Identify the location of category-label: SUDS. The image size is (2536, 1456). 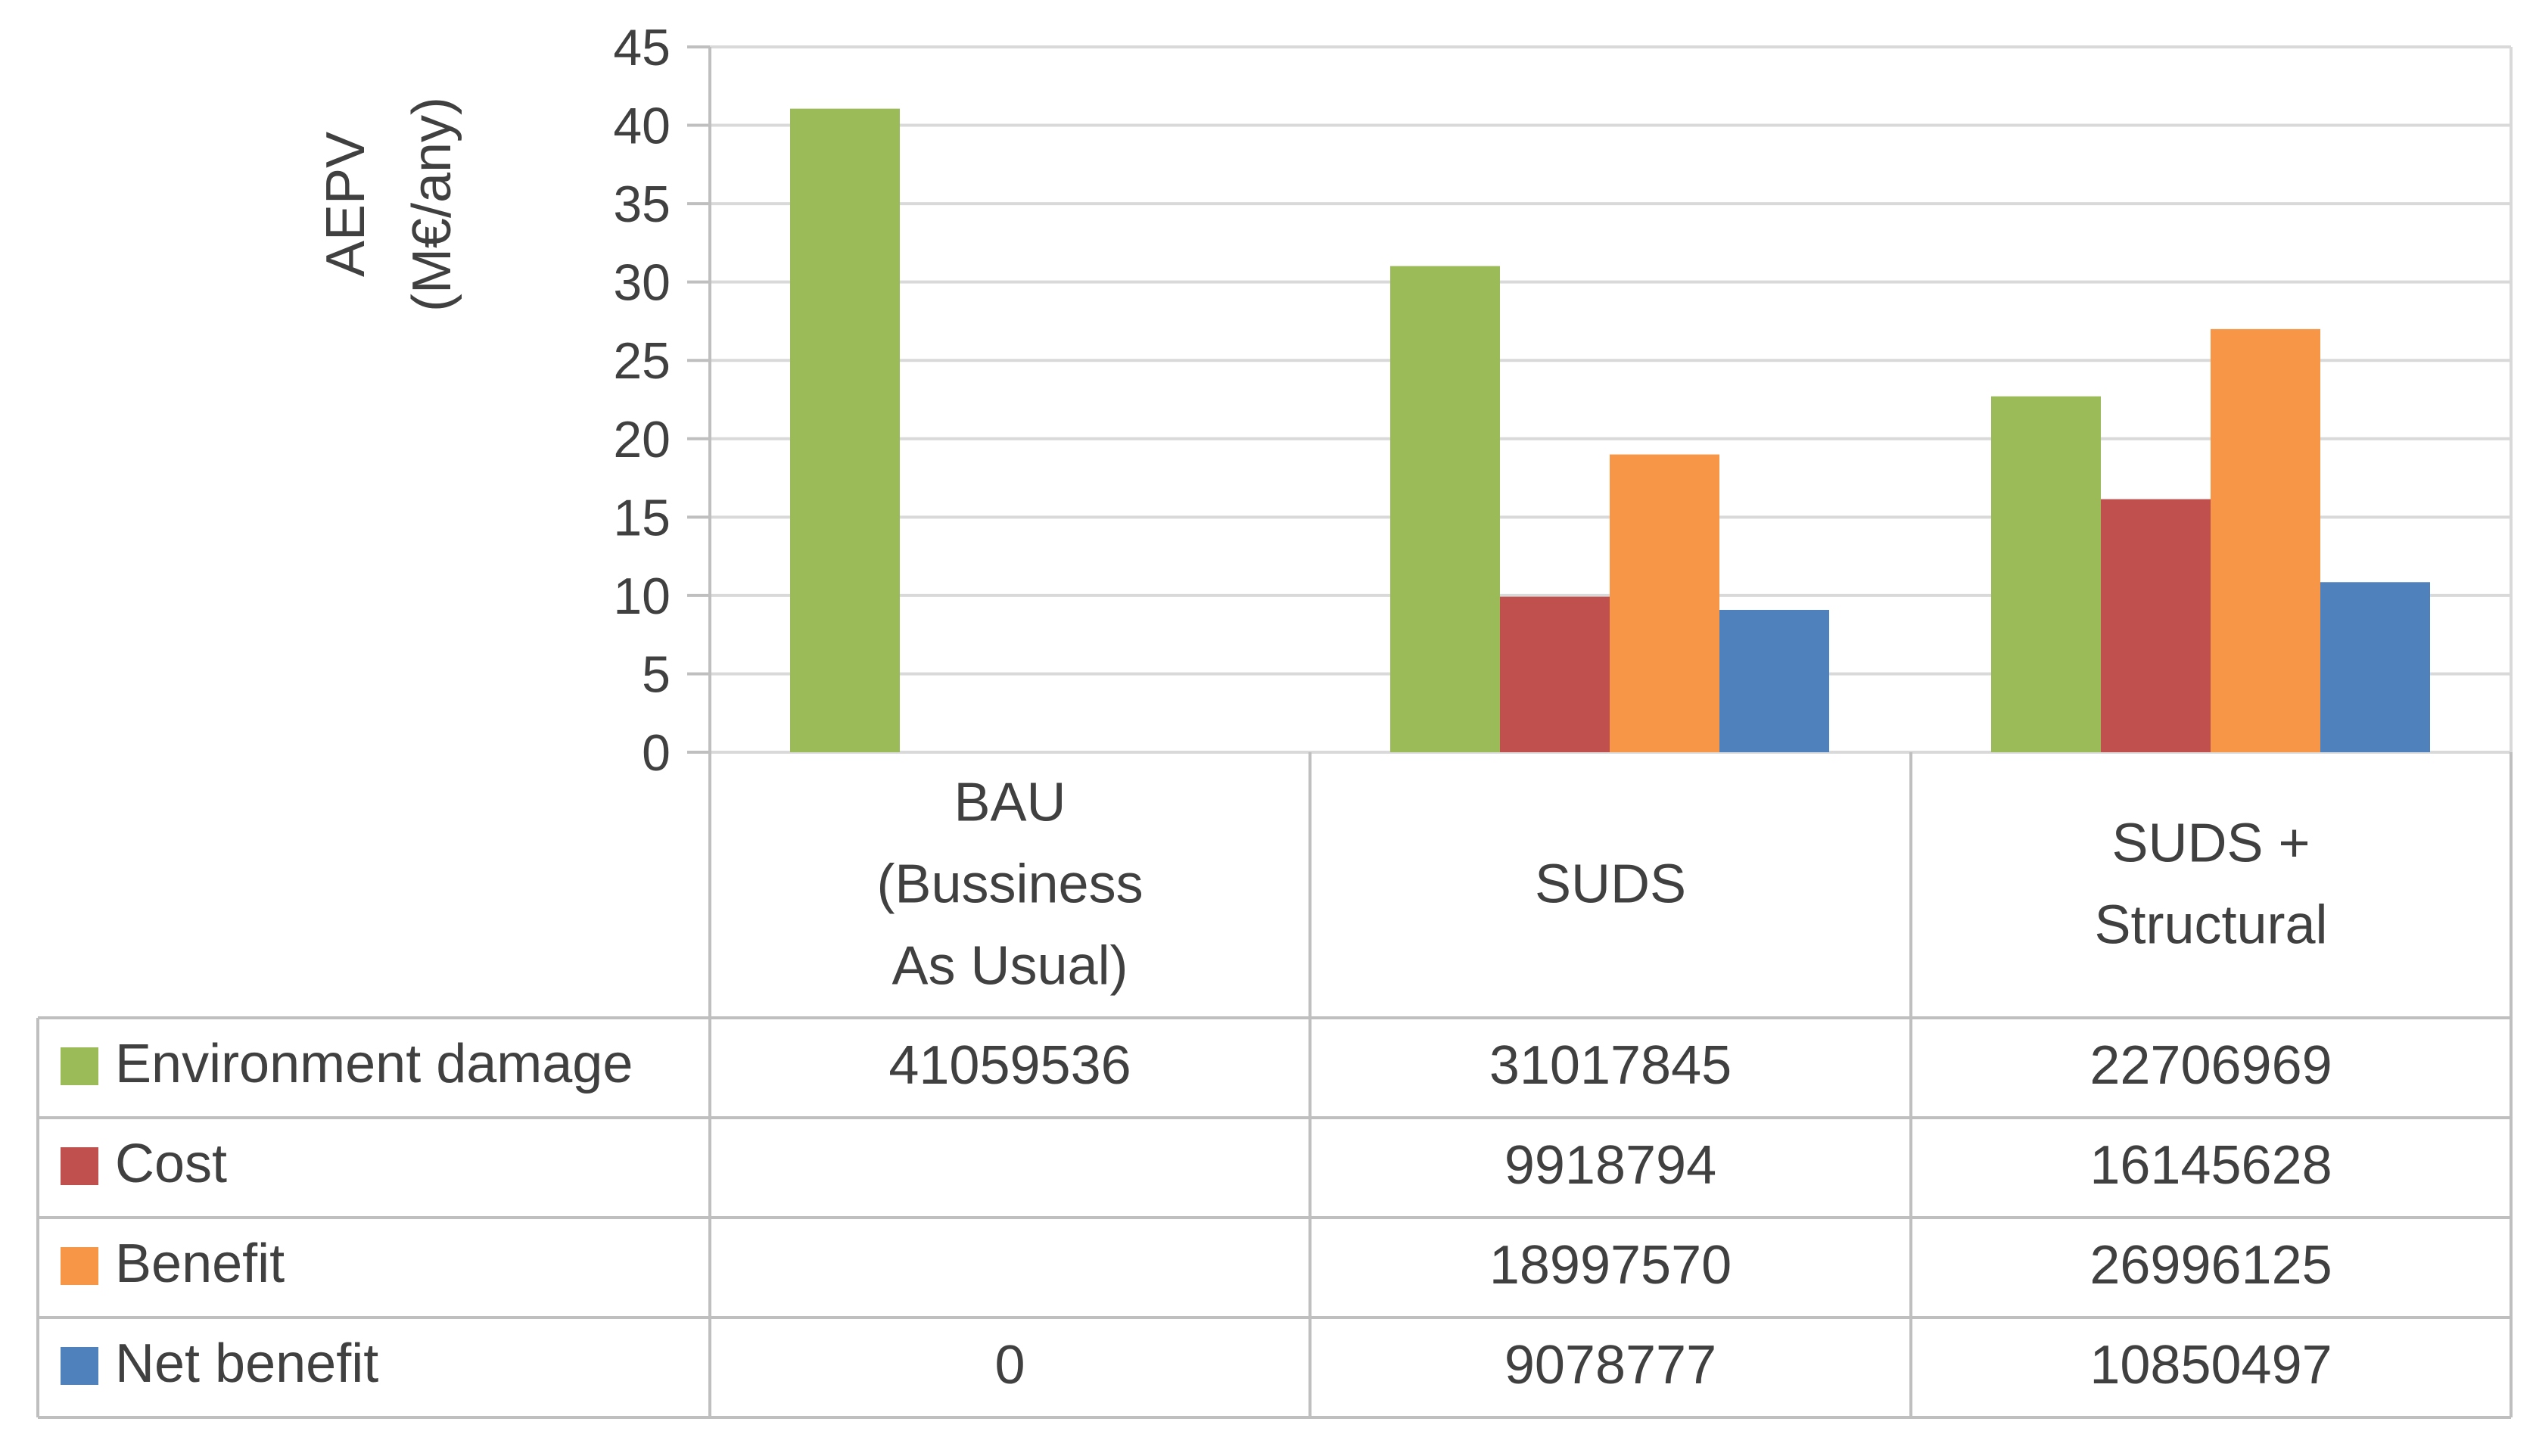
(1610, 884).